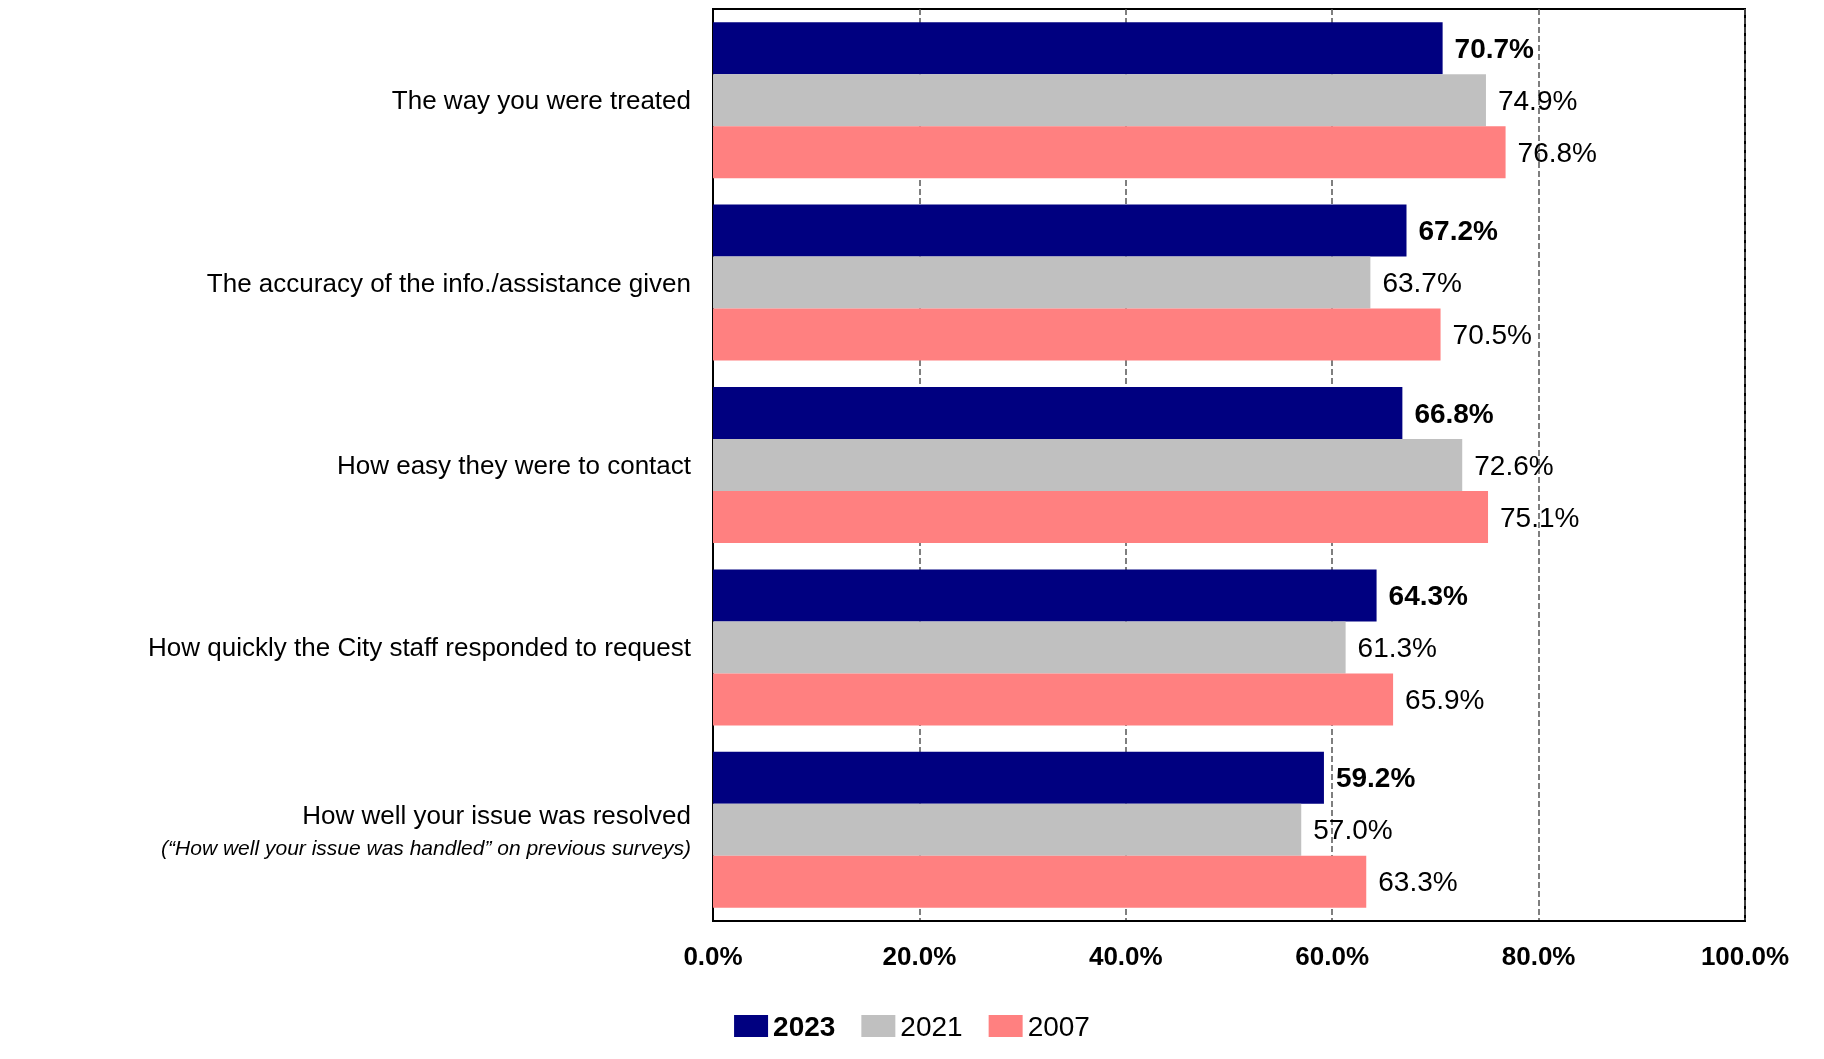 Image resolution: width=1824 pixels, height=1059 pixels. What do you see at coordinates (1458, 231) in the screenshot?
I see `data-label: 67.2%` at bounding box center [1458, 231].